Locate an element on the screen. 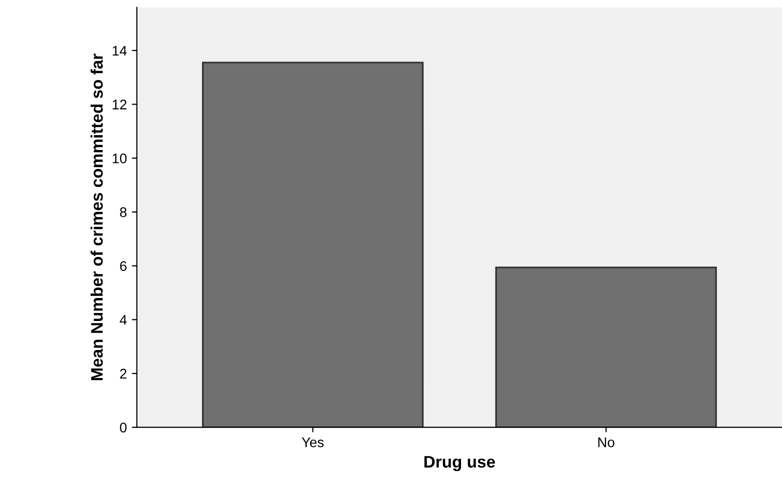  y-tick-label: 14 is located at coordinates (119, 51).